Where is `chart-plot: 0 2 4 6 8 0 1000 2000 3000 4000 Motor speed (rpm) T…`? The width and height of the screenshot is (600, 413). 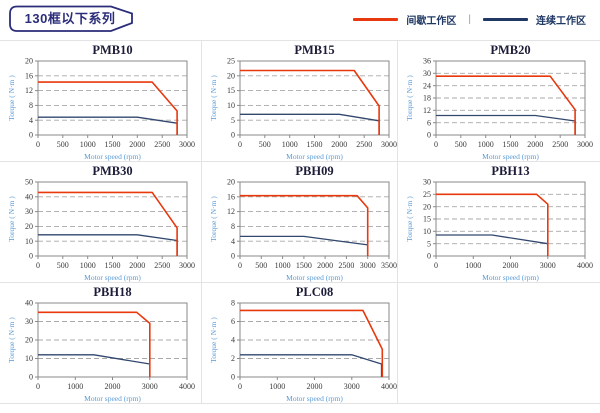 chart-plot: 0 2 4 6 8 0 1000 2000 3000 4000 Motor speed (rpm) T… is located at coordinates (303, 351).